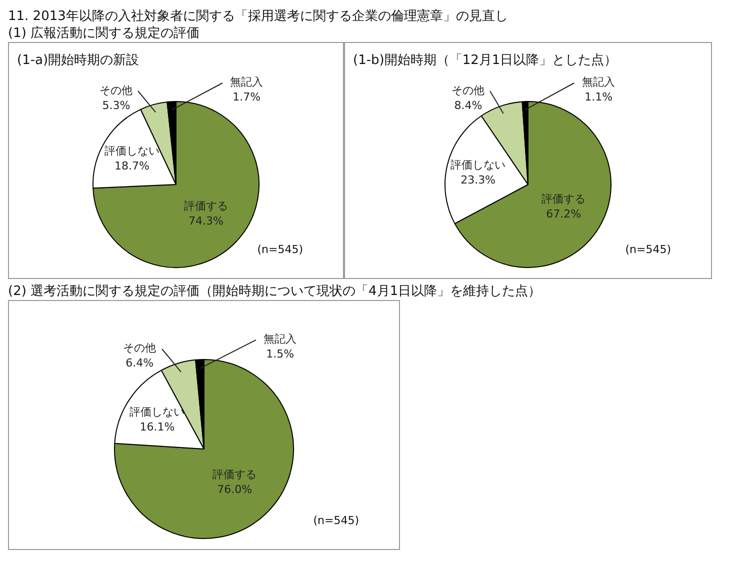 This screenshot has height=576, width=729. I want to click on chart-title: (1-a)開始時期の新設, so click(78, 60).